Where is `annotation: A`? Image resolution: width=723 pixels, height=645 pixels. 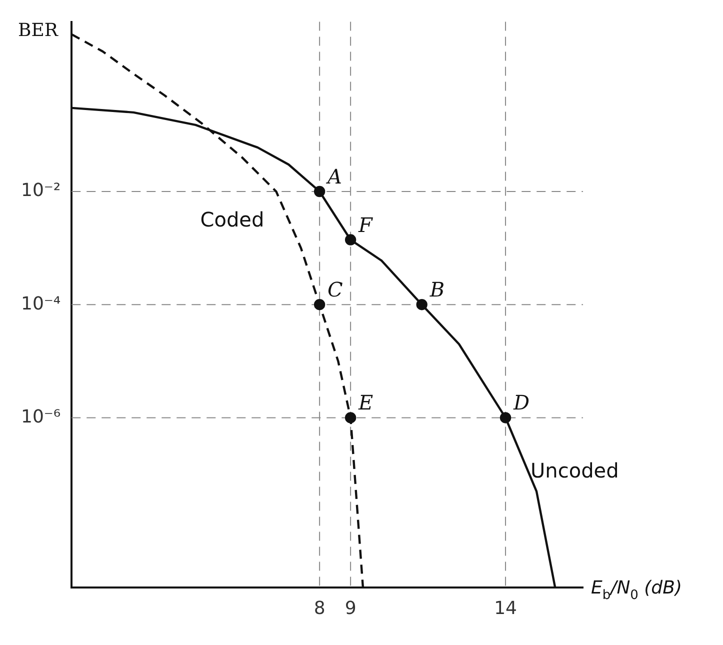
annotation: A is located at coordinates (334, 176).